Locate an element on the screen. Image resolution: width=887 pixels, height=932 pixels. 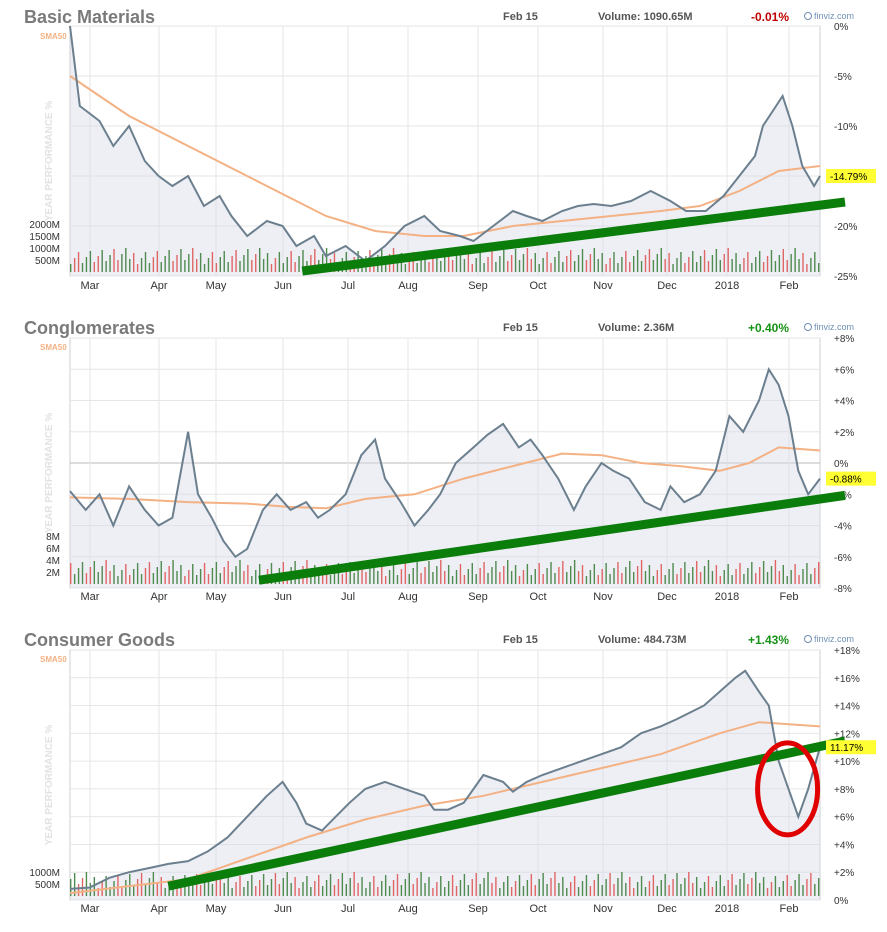
change-label: +0.40% is located at coordinates (768, 328).